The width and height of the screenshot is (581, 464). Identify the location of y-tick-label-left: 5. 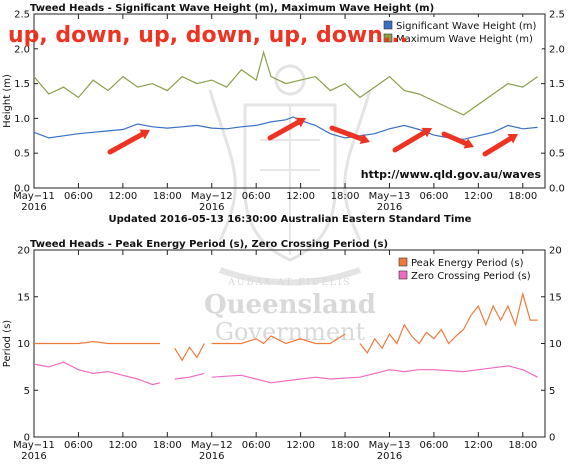
(27, 391).